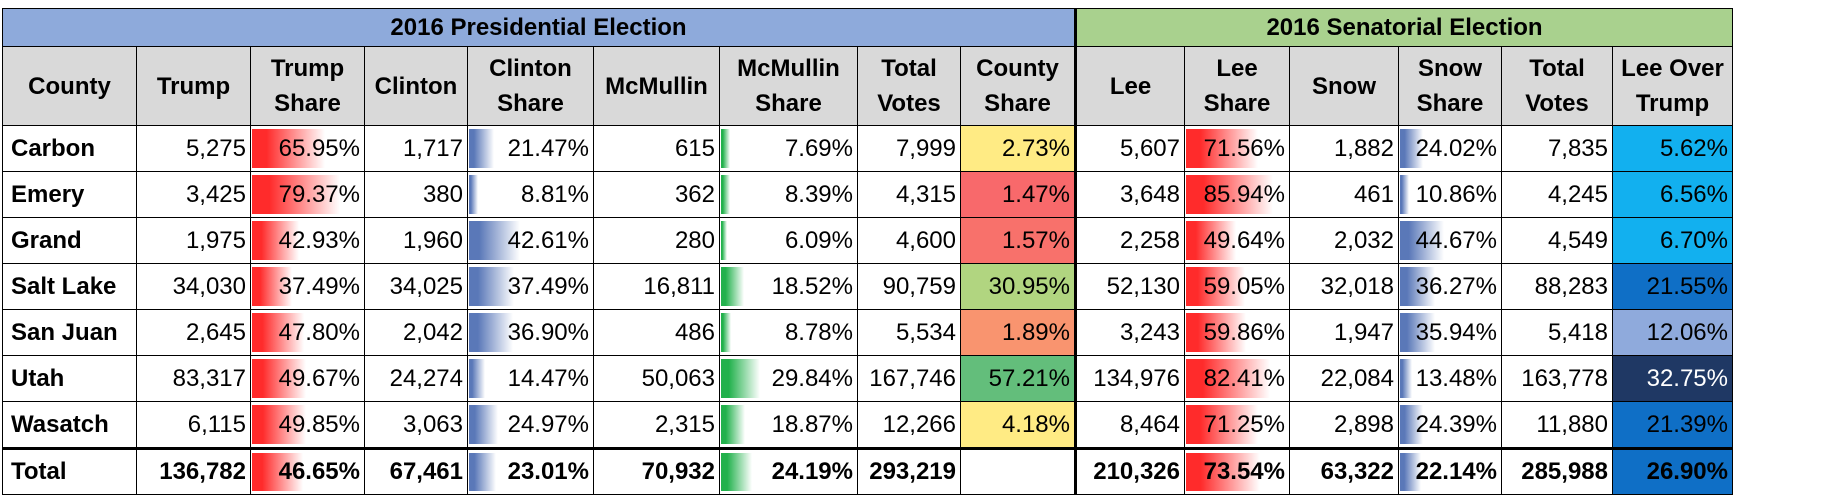  What do you see at coordinates (1344, 194) in the screenshot?
I see `cell-snow: 461` at bounding box center [1344, 194].